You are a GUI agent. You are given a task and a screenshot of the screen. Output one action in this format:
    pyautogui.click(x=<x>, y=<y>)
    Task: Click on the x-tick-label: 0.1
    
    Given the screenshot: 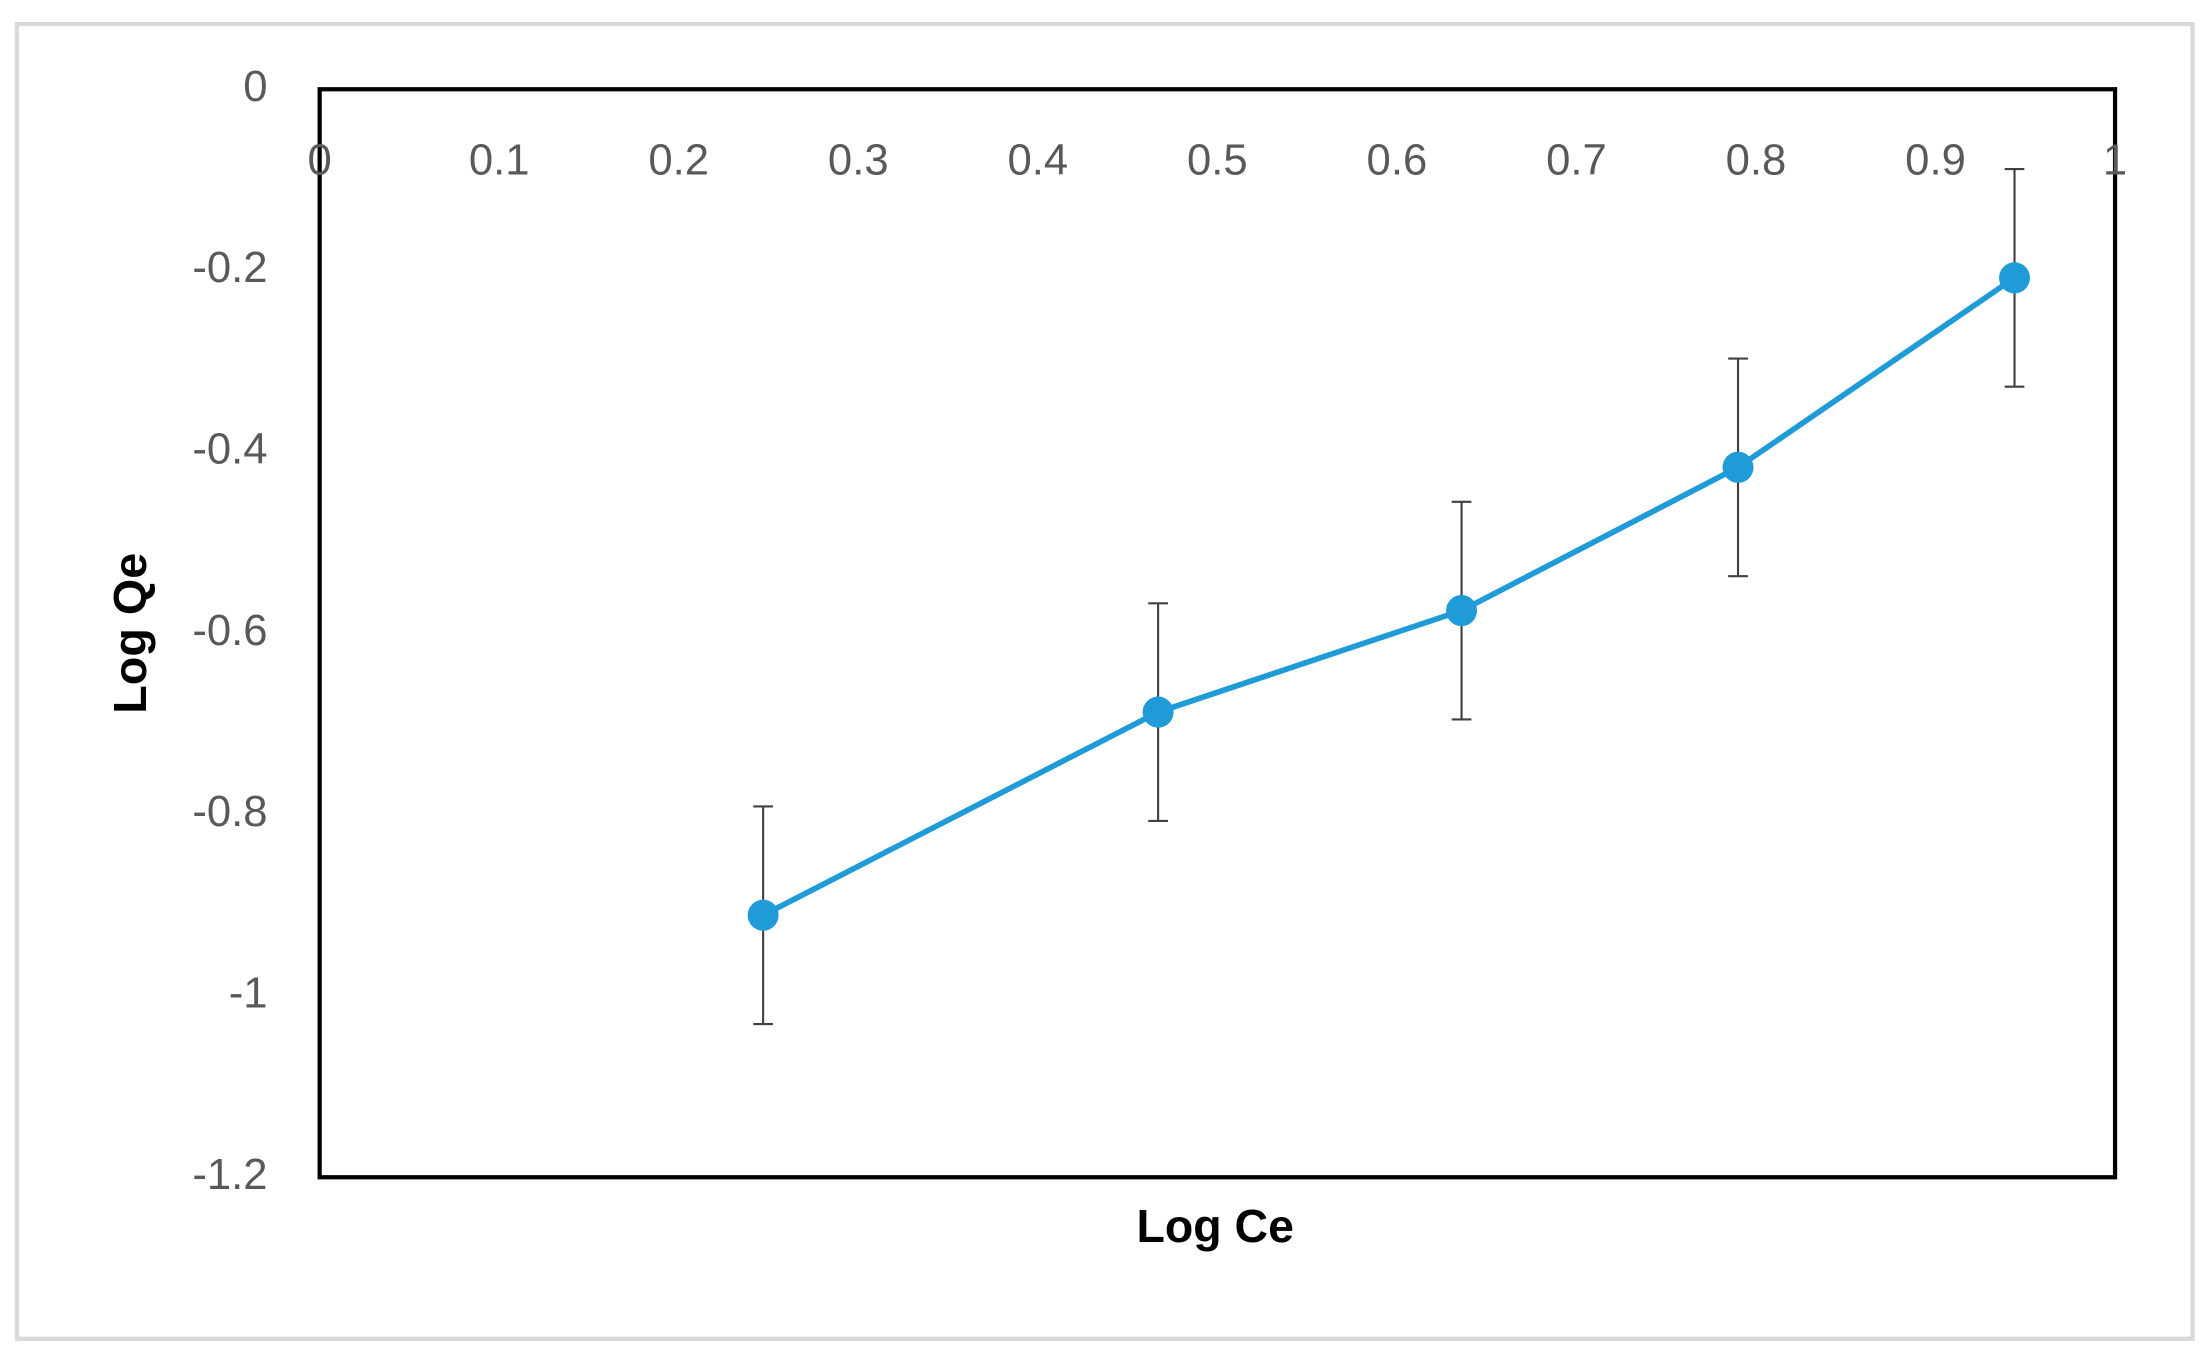 What is the action you would take?
    pyautogui.click(x=499, y=159)
    